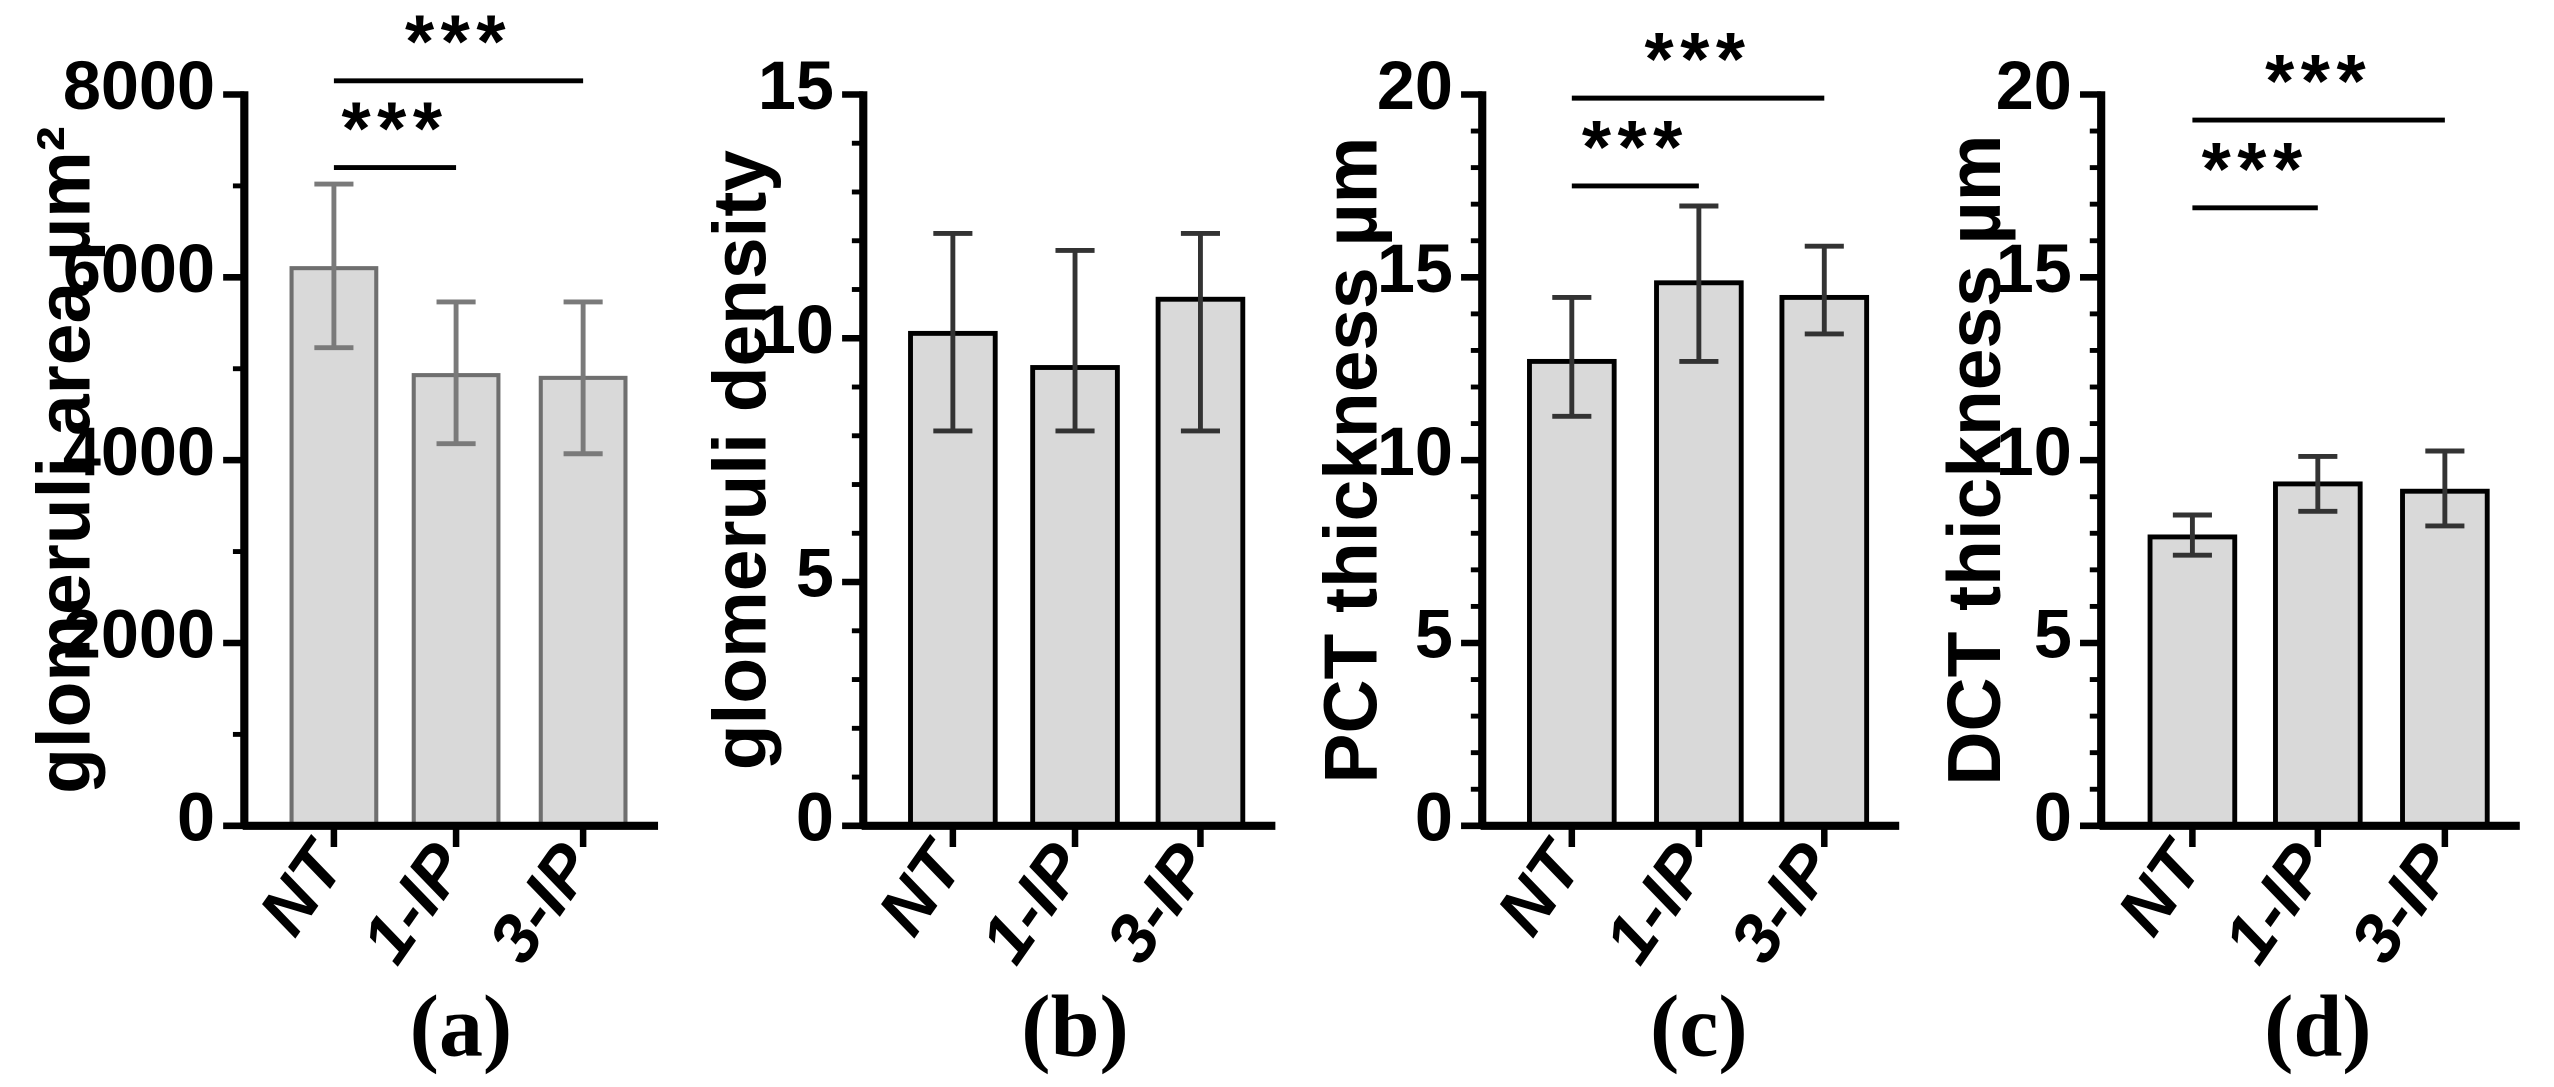 Image resolution: width=2554 pixels, height=1087 pixels. I want to click on panel-label: (a), so click(461, 1026).